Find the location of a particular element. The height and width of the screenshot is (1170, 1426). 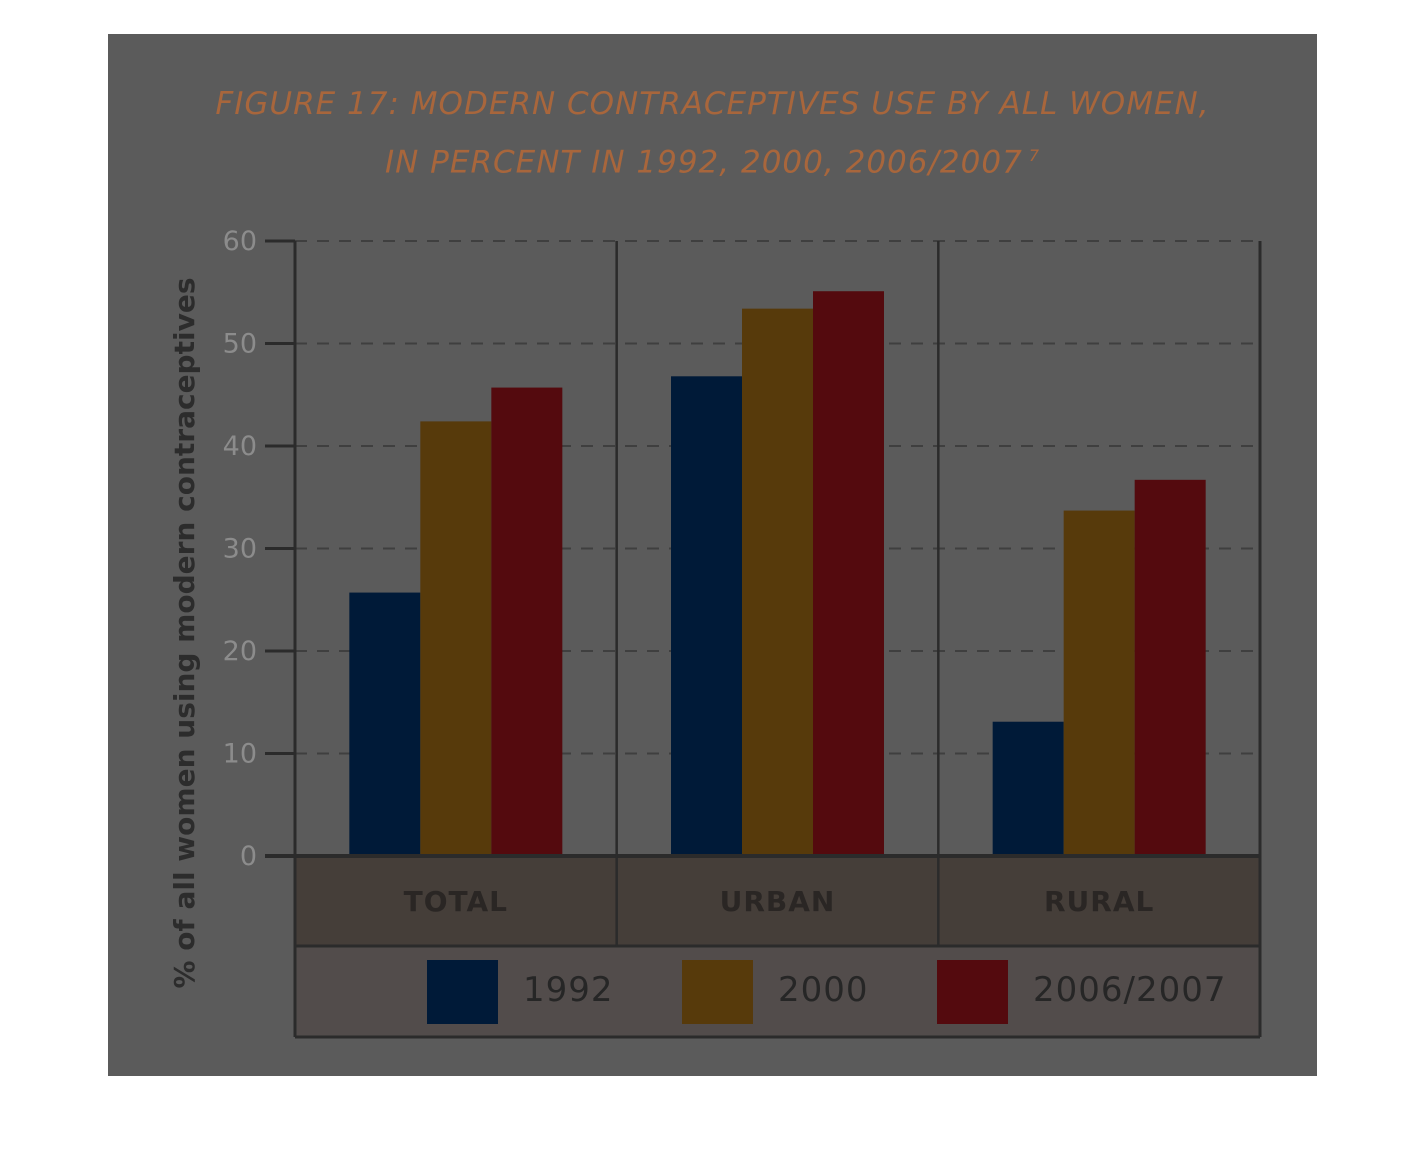

title-footnote: 7 is located at coordinates (1034, 155).